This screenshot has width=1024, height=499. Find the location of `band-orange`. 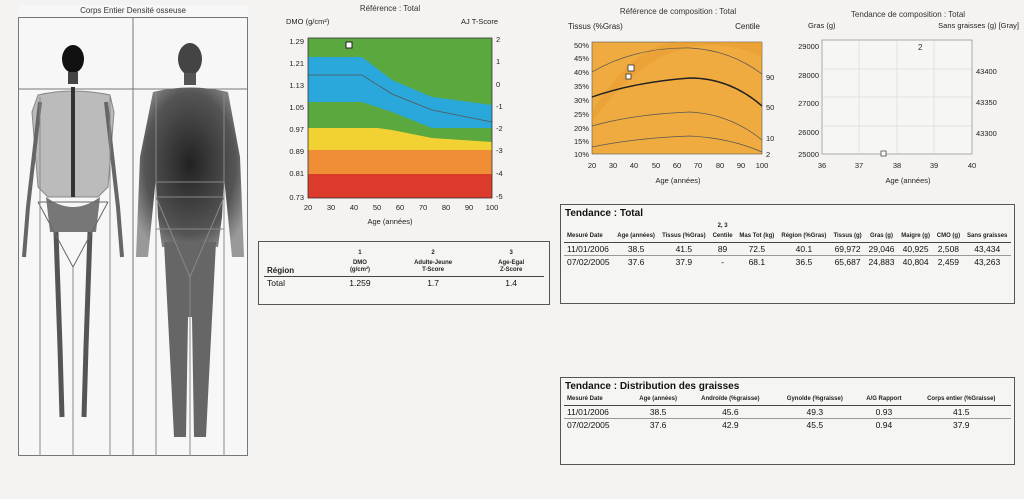

band-orange is located at coordinates (400, 162).